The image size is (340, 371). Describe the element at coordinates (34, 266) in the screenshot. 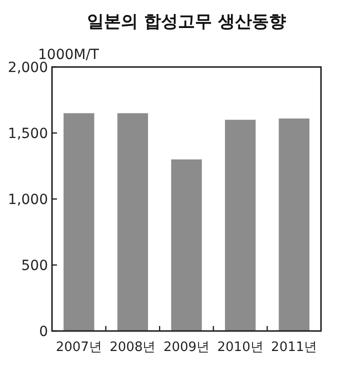

I see `y-tick-label: 500` at that location.